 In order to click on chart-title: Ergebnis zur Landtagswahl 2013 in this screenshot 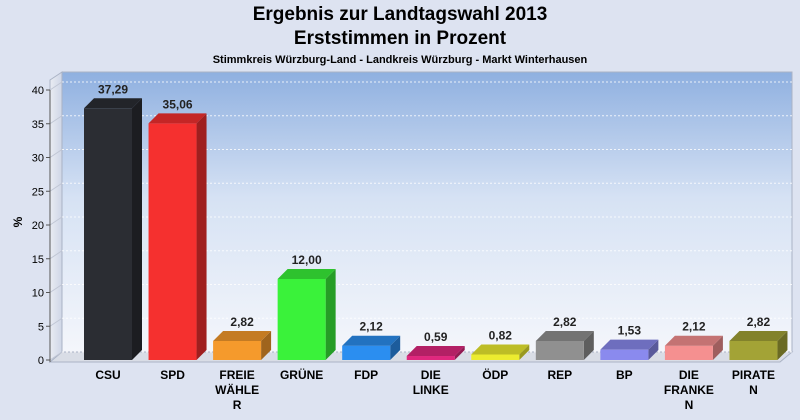, I will do `click(400, 14)`.